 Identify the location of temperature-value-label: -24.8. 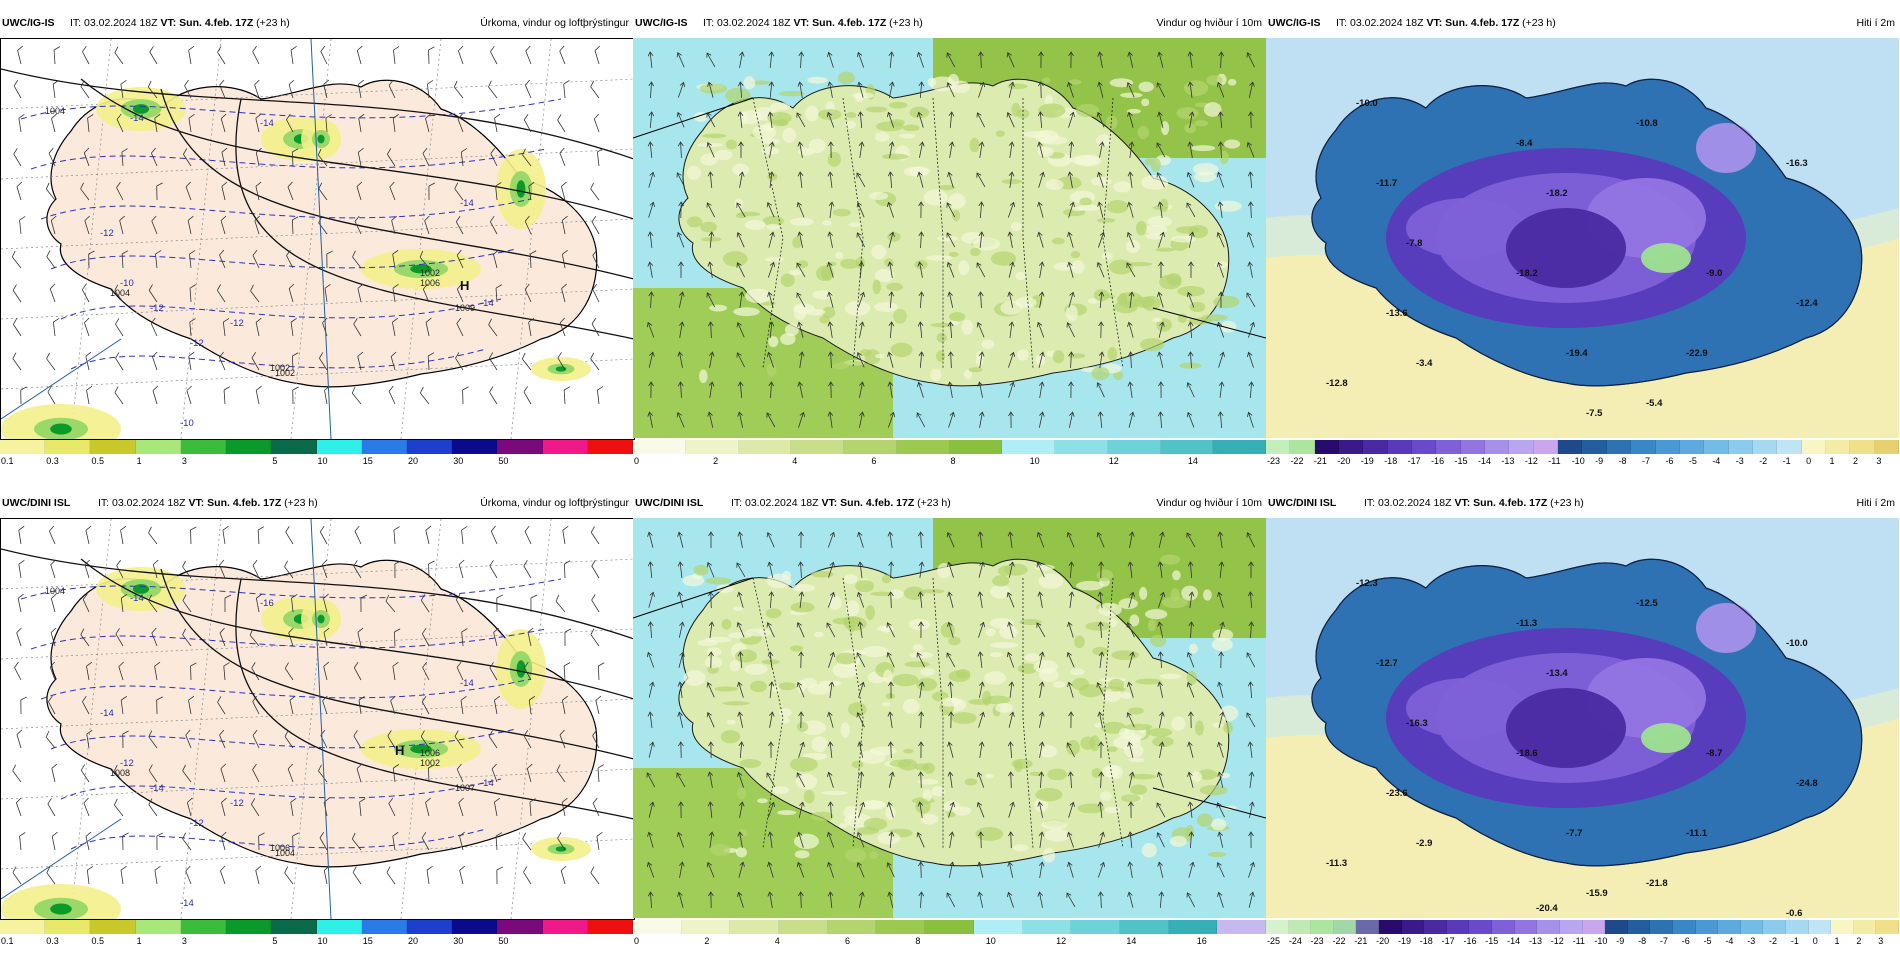
(1807, 783).